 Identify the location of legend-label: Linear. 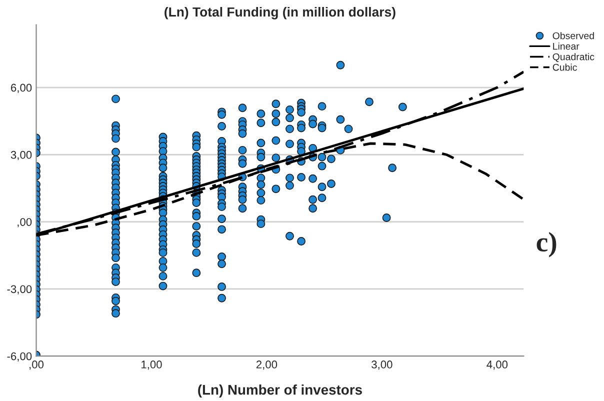
(566, 46).